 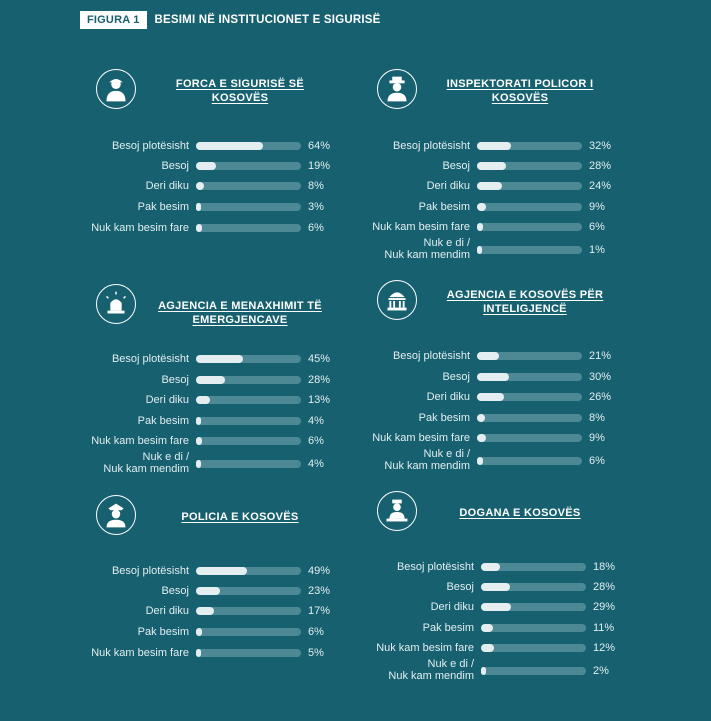 What do you see at coordinates (600, 377) in the screenshot?
I see `value-label: 30%` at bounding box center [600, 377].